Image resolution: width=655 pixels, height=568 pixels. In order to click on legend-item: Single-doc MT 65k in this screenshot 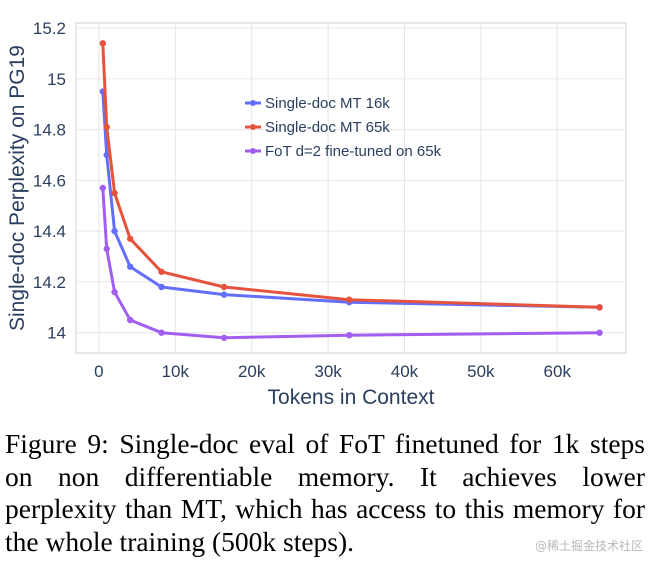, I will do `click(317, 127)`.